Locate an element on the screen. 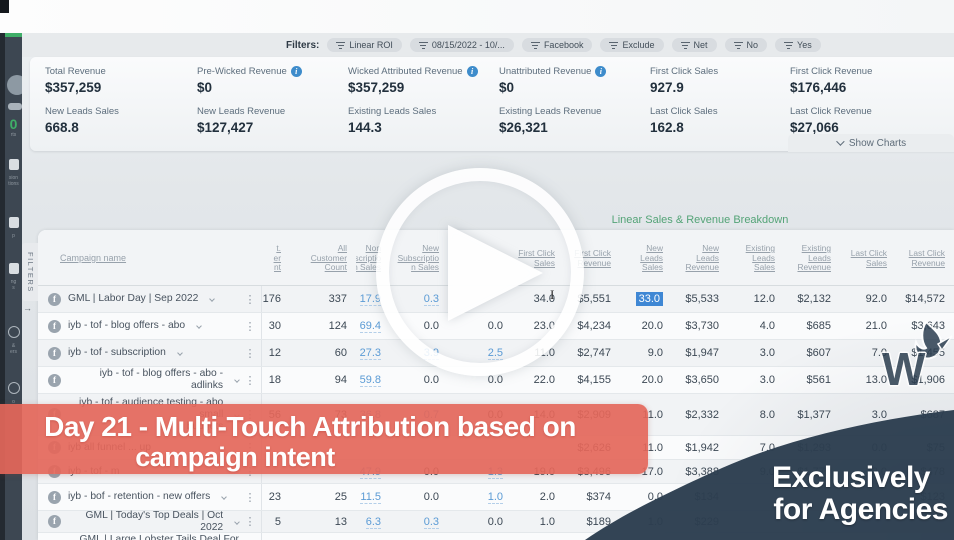 This screenshot has height=540, width=954. cell-value: $189 is located at coordinates (598, 521).